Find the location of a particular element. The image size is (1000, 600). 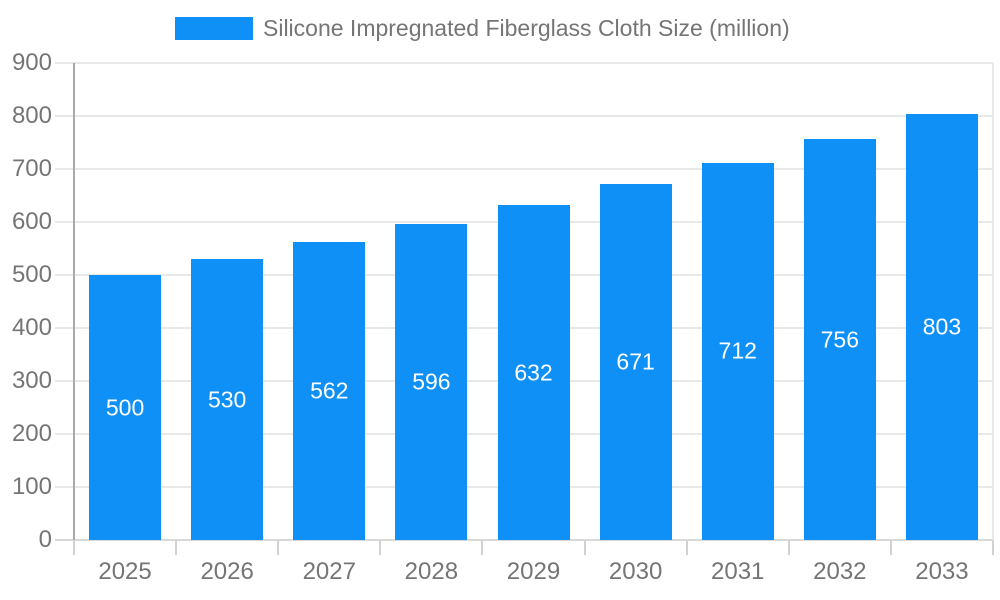

bar-value-label: 500 is located at coordinates (125, 407).